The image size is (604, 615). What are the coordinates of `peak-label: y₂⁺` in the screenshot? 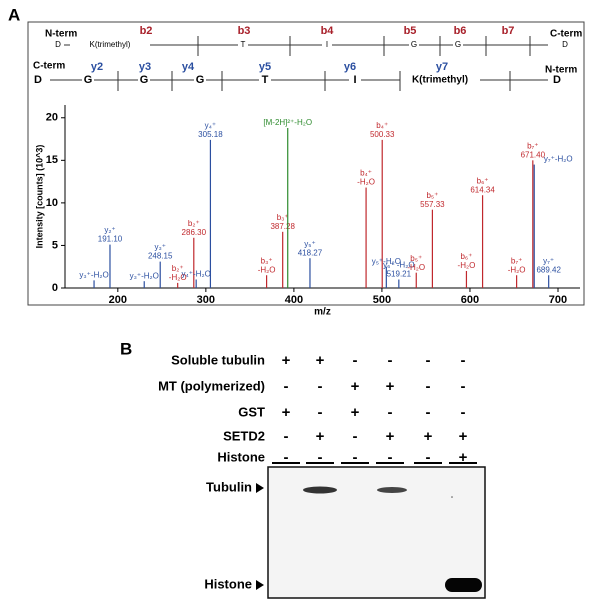 It's located at (109, 230).